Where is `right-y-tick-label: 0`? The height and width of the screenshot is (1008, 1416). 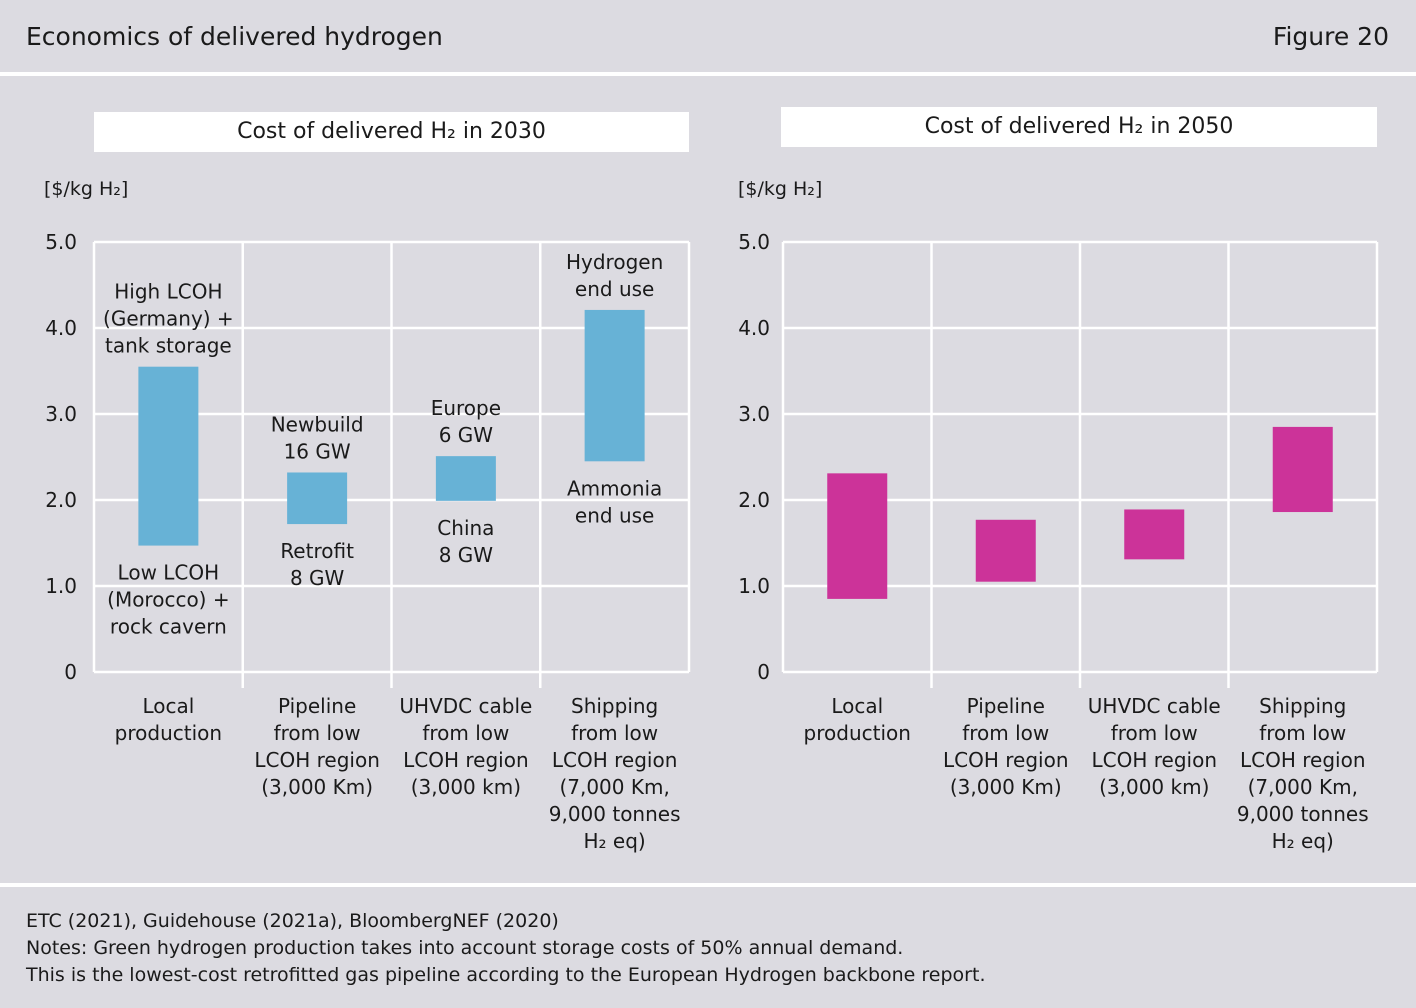 right-y-tick-label: 0 is located at coordinates (763, 672).